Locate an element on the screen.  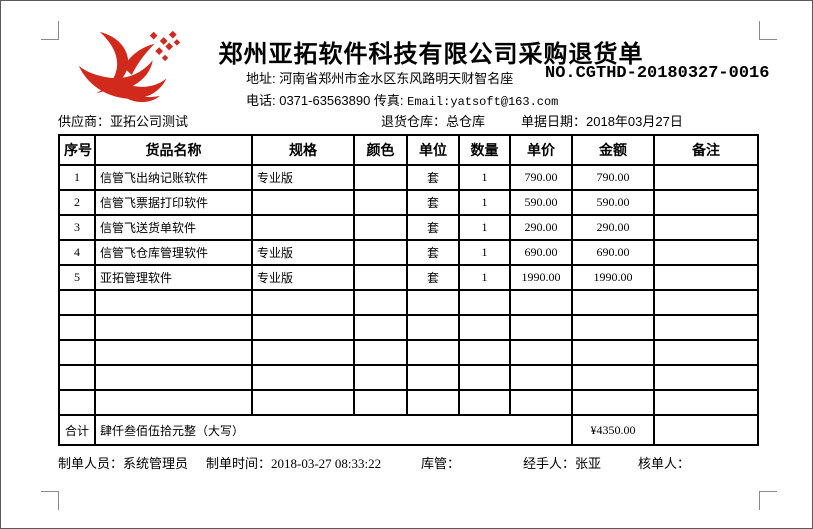
checker-label: 核单人： is located at coordinates (664, 463).